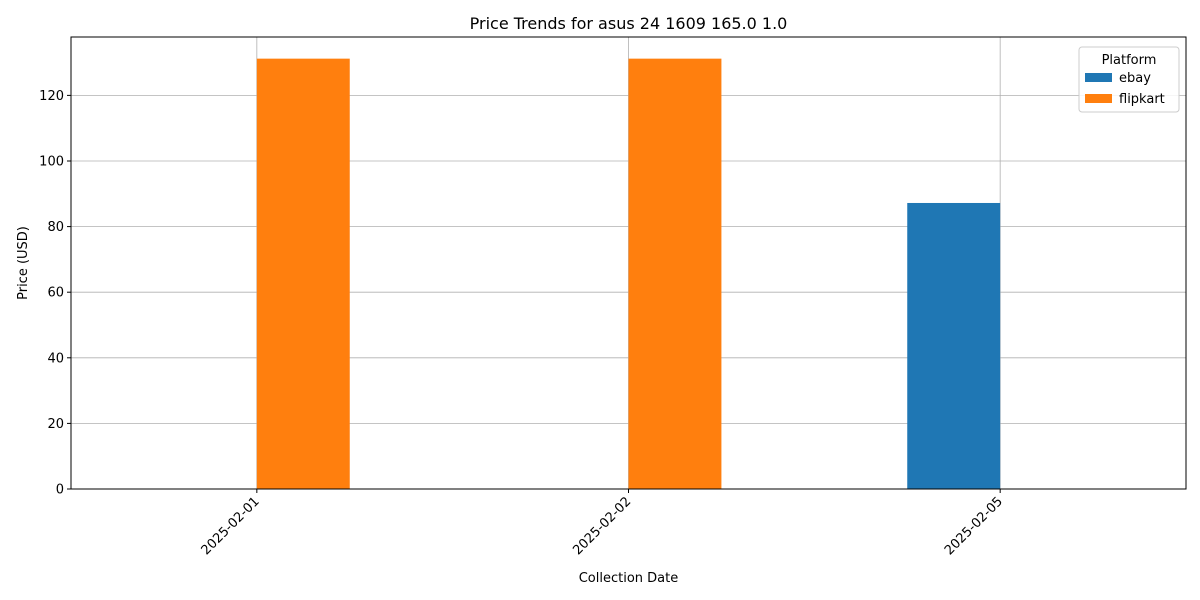 The width and height of the screenshot is (1200, 600). What do you see at coordinates (23, 263) in the screenshot?
I see `y-axis-title: Price (USD)` at bounding box center [23, 263].